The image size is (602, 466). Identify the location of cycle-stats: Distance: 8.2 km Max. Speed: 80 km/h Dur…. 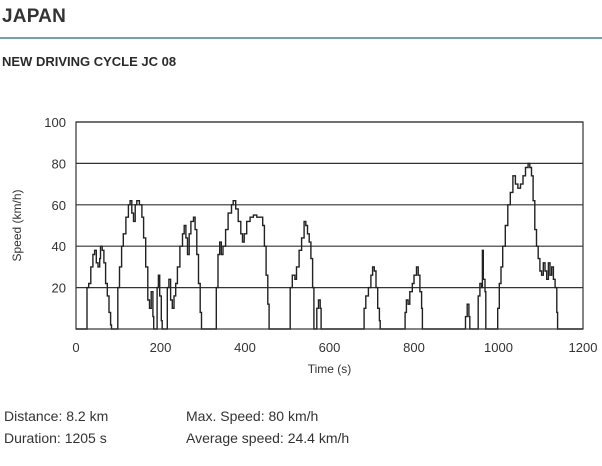
(176, 427).